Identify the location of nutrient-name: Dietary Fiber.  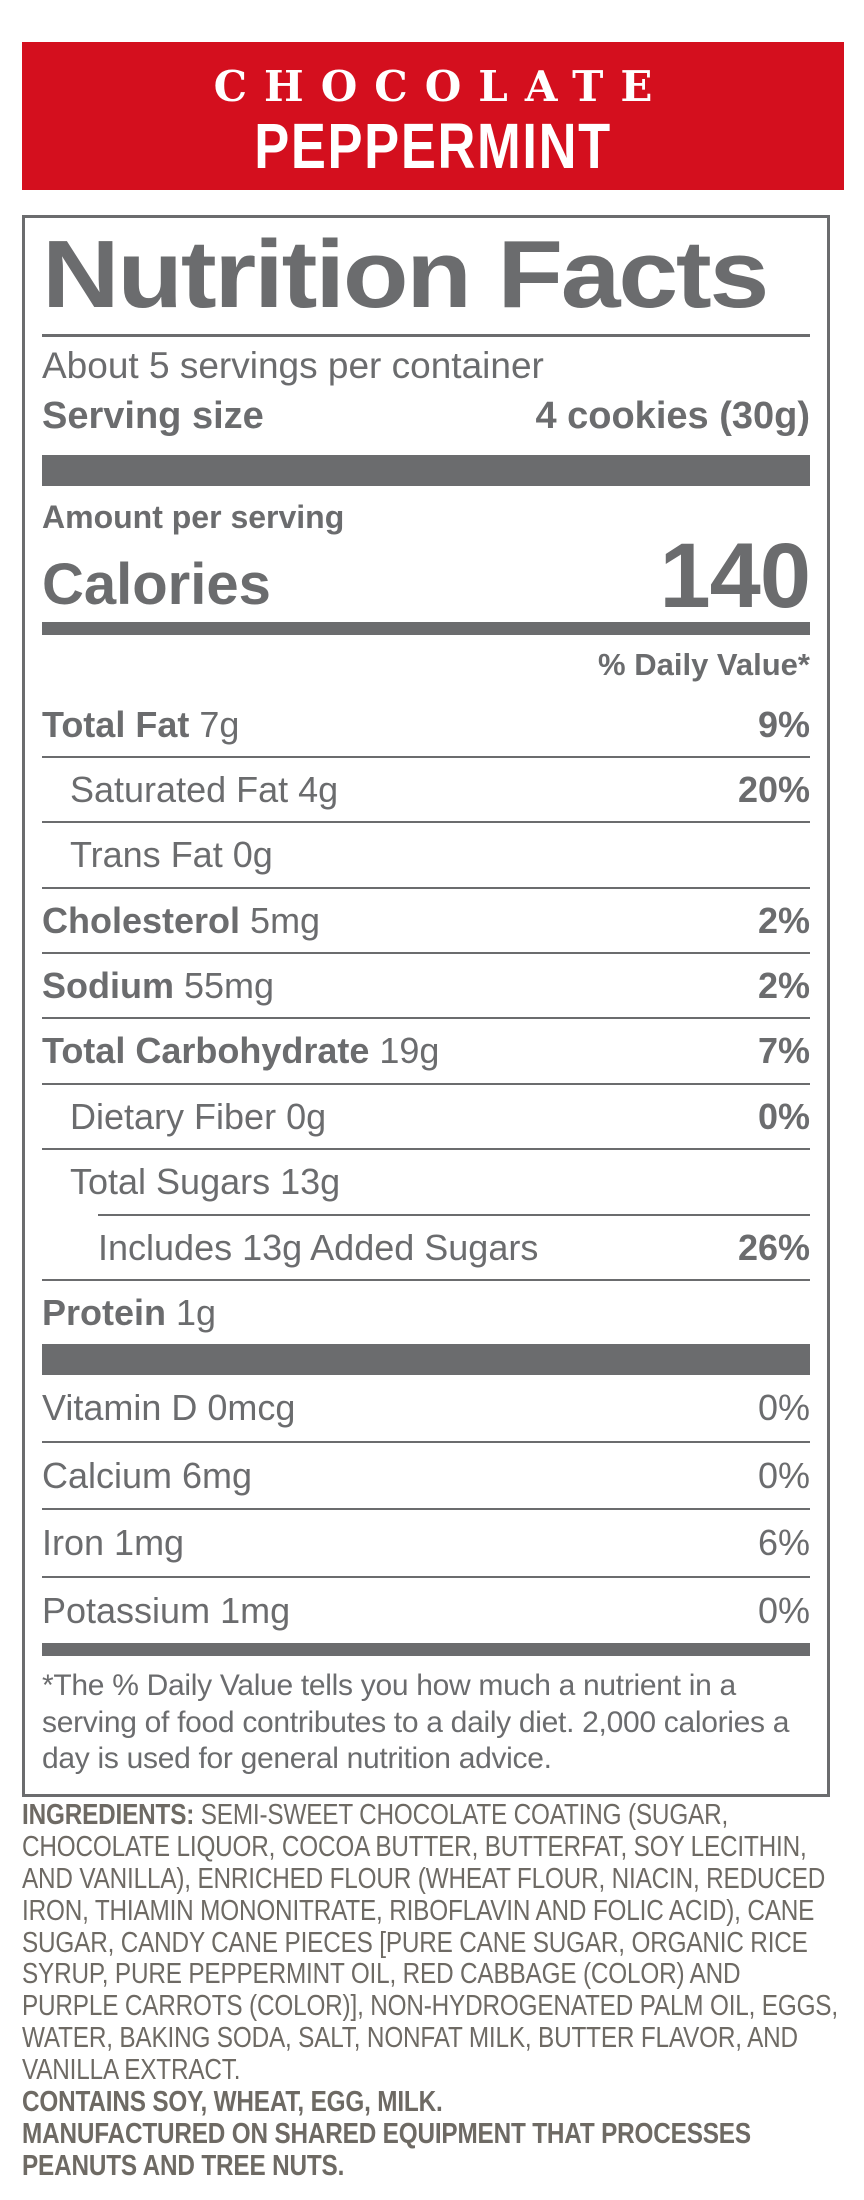
(178, 1116).